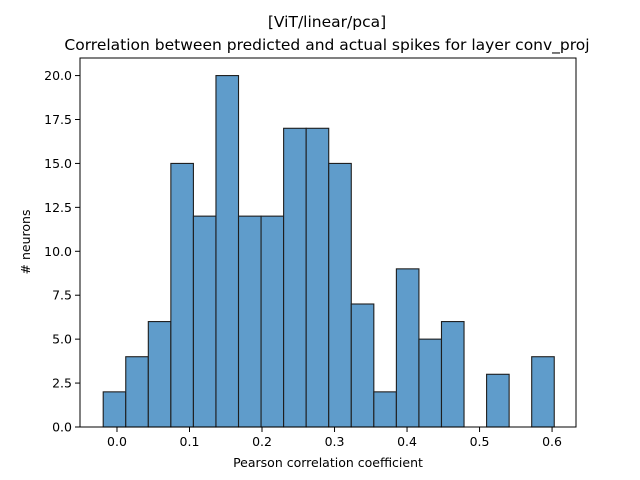 The height and width of the screenshot is (480, 640). Describe the element at coordinates (262, 441) in the screenshot. I see `x-tick-label: 0.2` at that location.